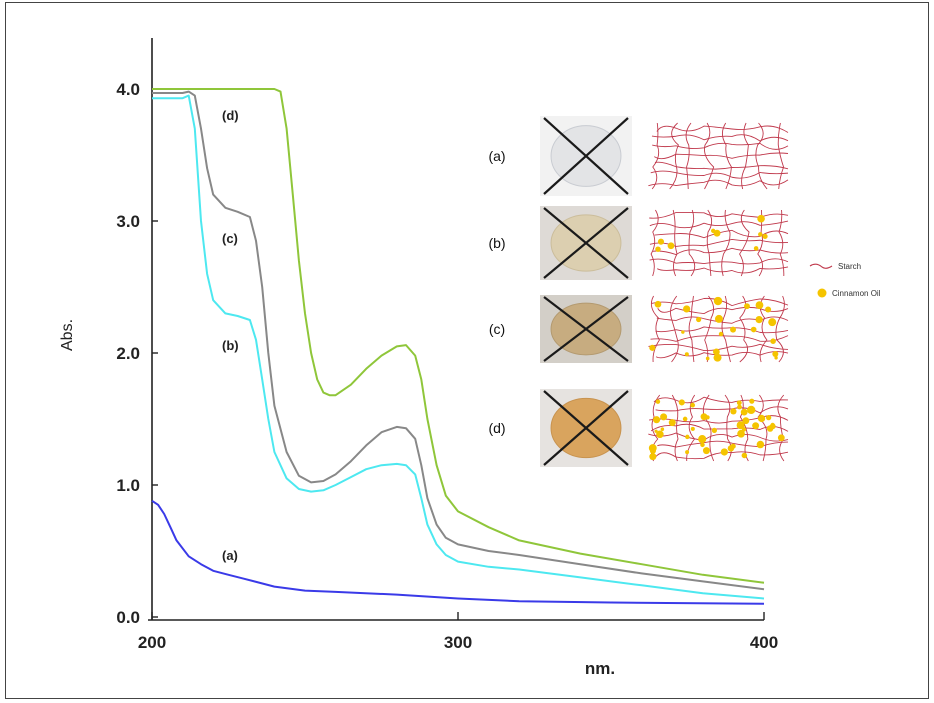 This screenshot has height=703, width=934. What do you see at coordinates (152, 642) in the screenshot?
I see `x-tick-label: 200` at bounding box center [152, 642].